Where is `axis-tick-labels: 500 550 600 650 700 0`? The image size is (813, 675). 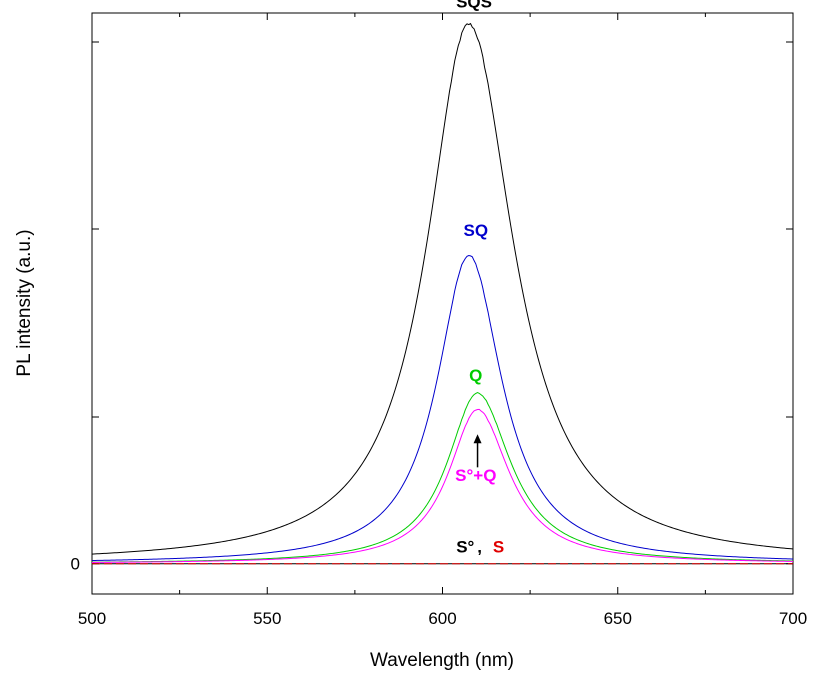
axis-tick-labels: 500 550 600 650 700 0 is located at coordinates (439, 591).